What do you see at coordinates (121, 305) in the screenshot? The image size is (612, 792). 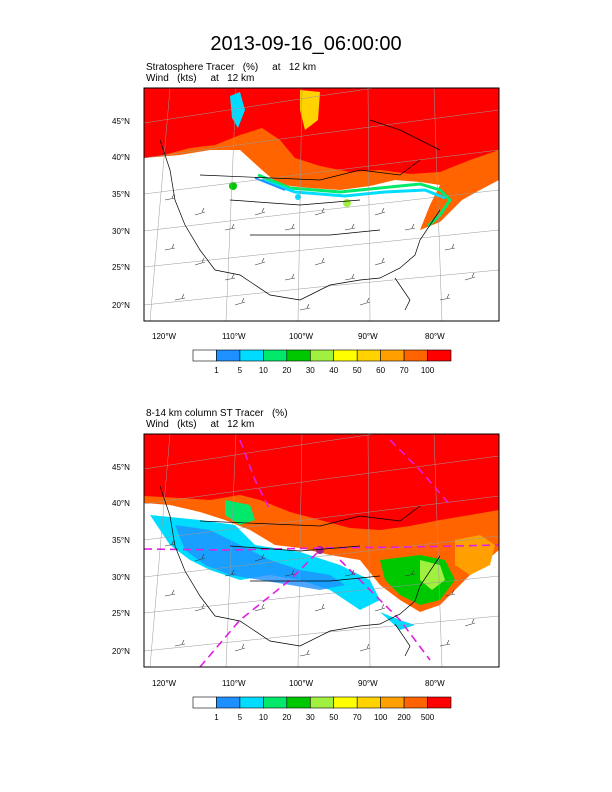 I see `panel1-lat-label: 20°N` at bounding box center [121, 305].